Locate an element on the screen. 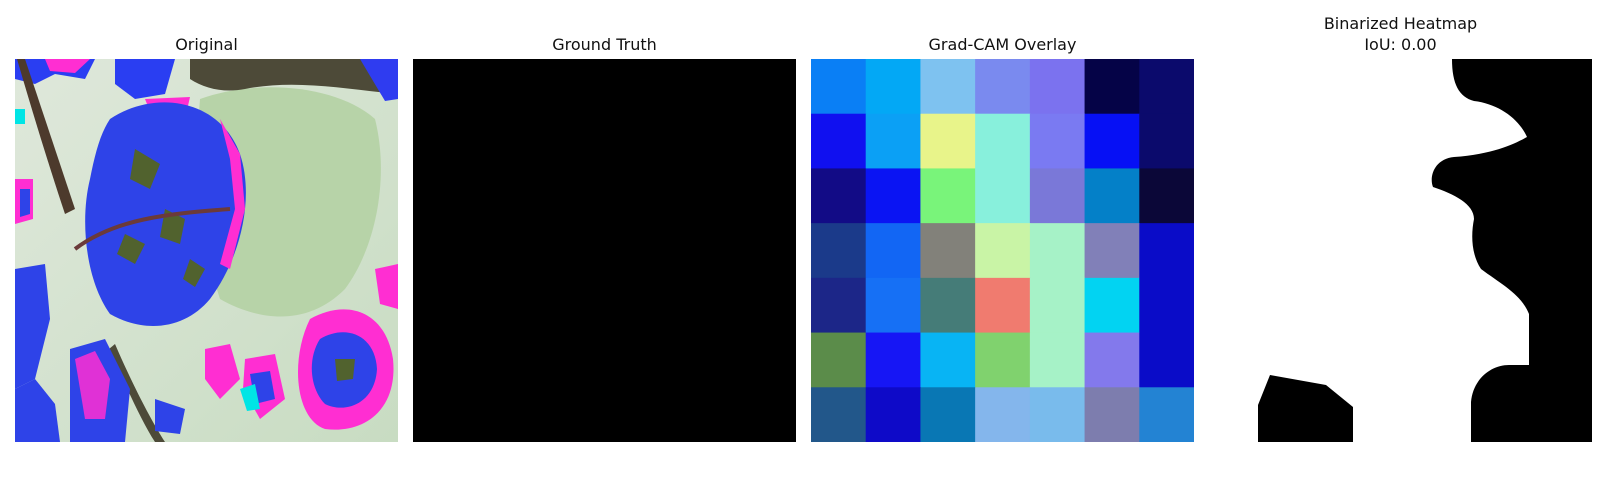 This screenshot has height=500, width=1600. ground-truth-title: Ground Truth is located at coordinates (604, 44).